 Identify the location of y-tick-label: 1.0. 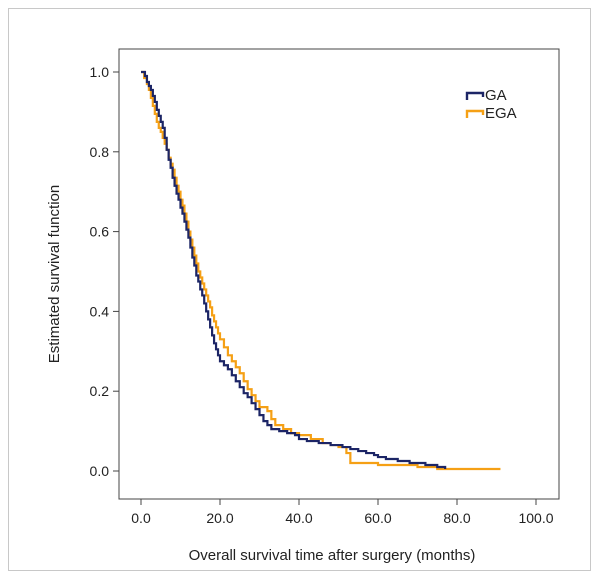
(100, 72).